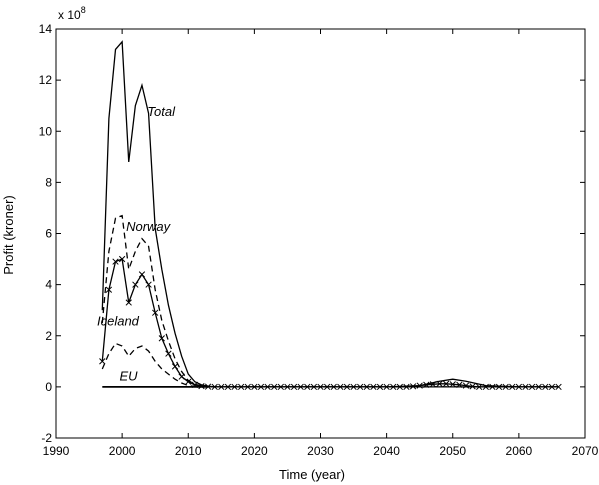 The image size is (599, 485). I want to click on y-exponent-base: x 10, so click(69, 15).